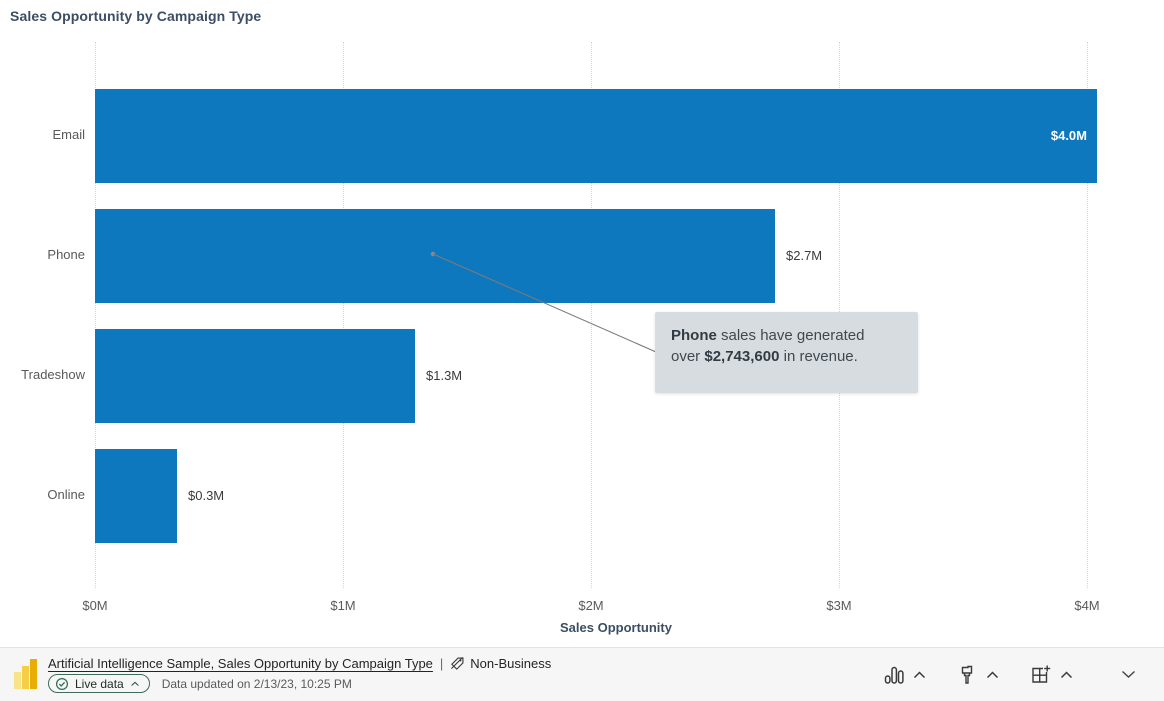 The image size is (1164, 701). I want to click on x-tick-label: $3M, so click(839, 605).